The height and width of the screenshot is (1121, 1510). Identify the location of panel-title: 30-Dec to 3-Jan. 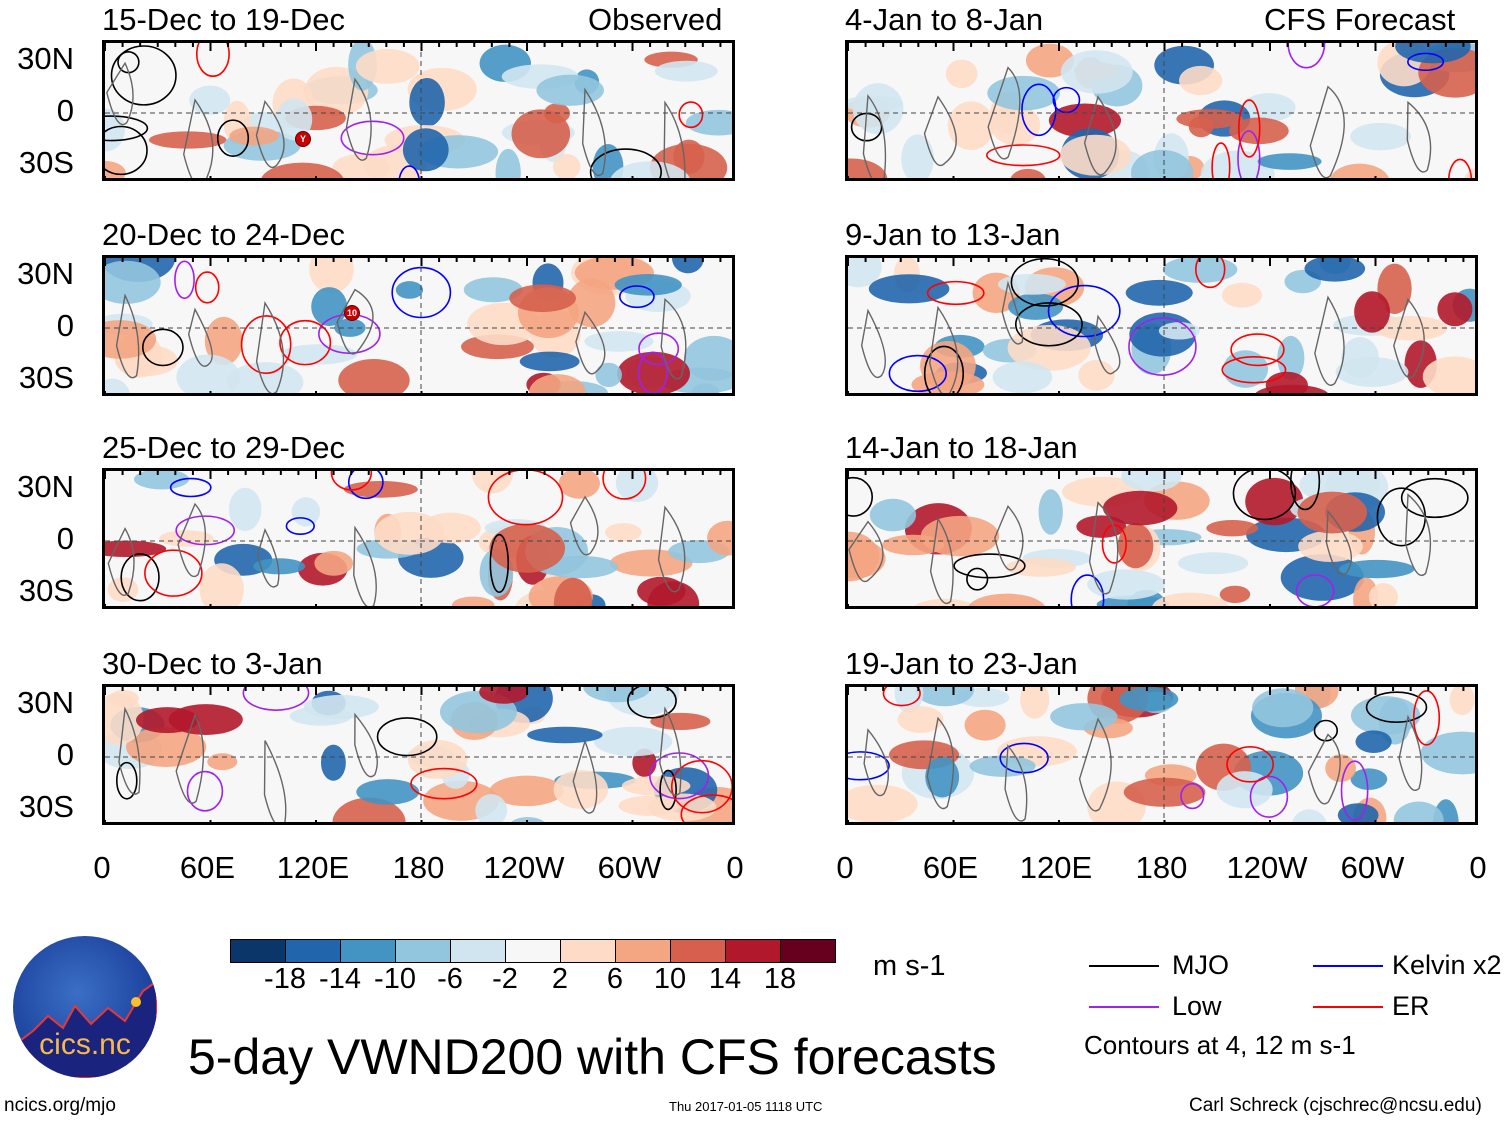
(212, 663).